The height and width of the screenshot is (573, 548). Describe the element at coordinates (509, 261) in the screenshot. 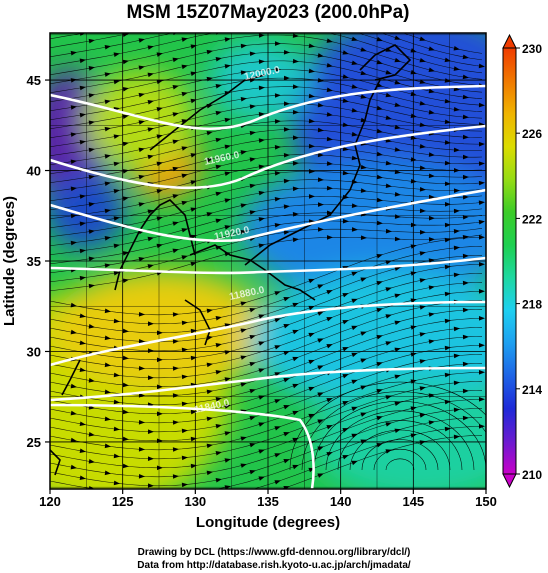

I see `colorbar-scale` at that location.